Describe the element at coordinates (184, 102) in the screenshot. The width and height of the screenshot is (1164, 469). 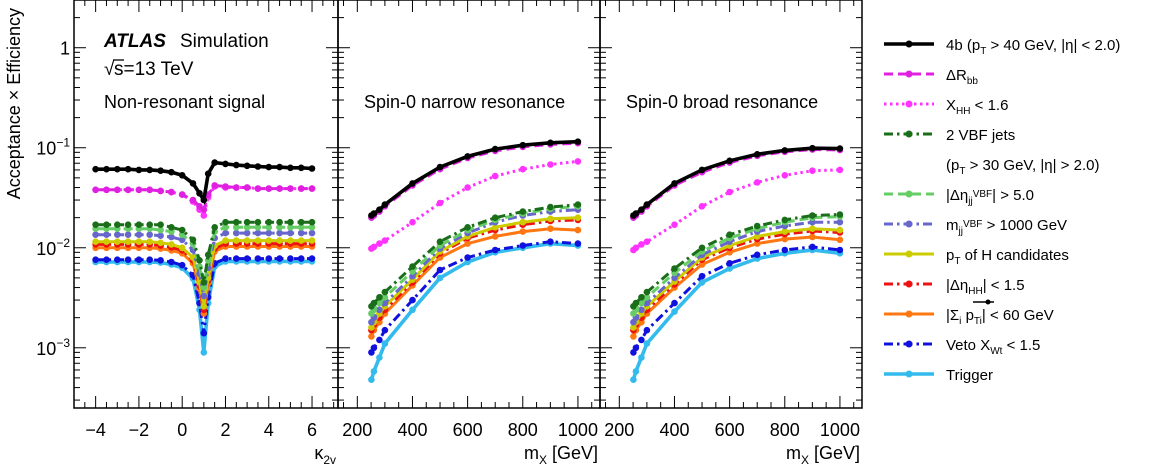
I see `panel-title: Non-resonant signal` at that location.